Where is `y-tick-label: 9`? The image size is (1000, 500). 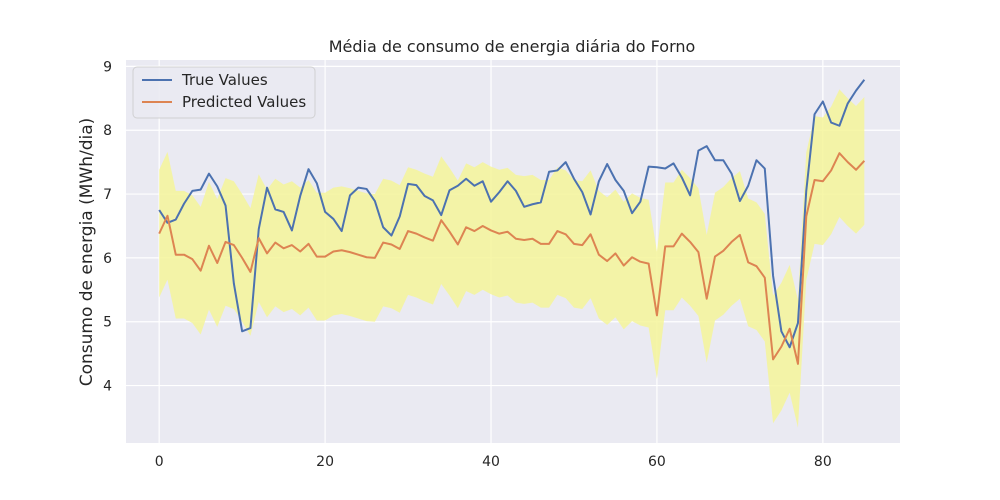 y-tick-label: 9 is located at coordinates (107, 67).